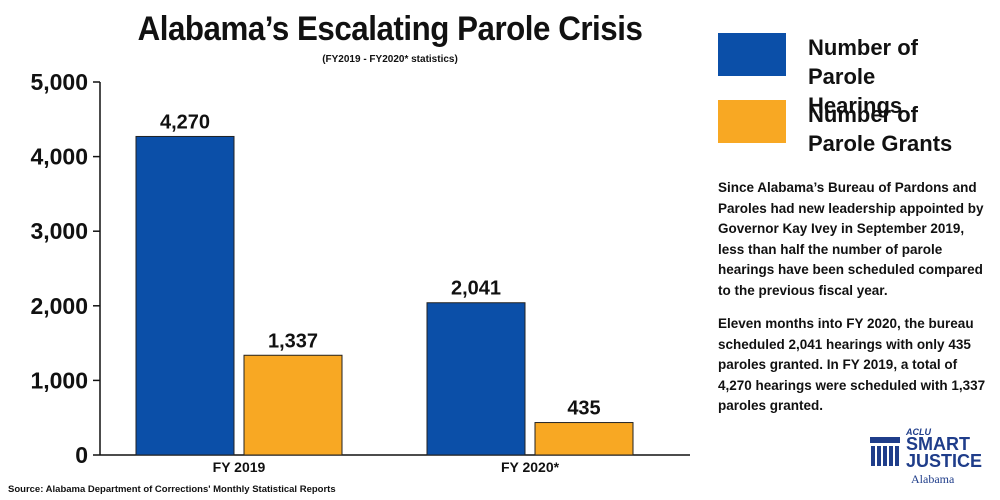  Describe the element at coordinates (239, 467) in the screenshot. I see `x-category-label: FY 2019` at that location.